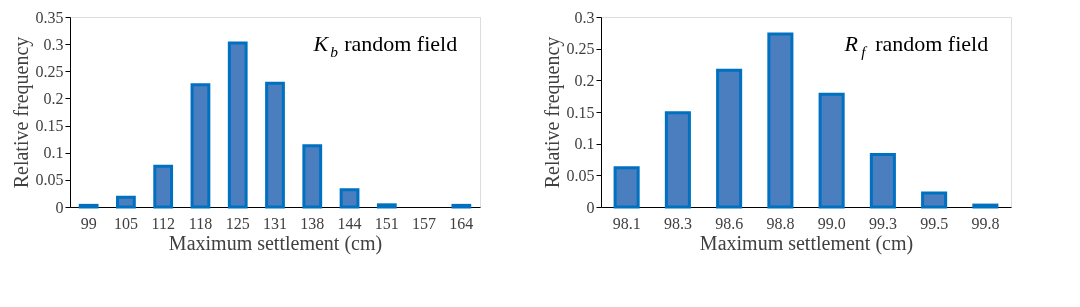 The width and height of the screenshot is (1080, 307). What do you see at coordinates (882, 223) in the screenshot?
I see `x-tick-label: 99.3` at bounding box center [882, 223].